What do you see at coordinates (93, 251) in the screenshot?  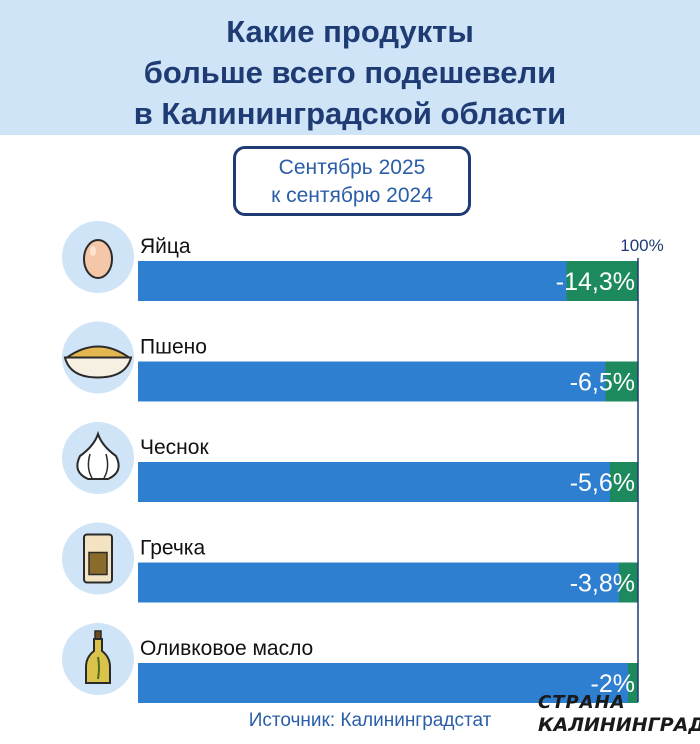 I see `egg-highlight` at bounding box center [93, 251].